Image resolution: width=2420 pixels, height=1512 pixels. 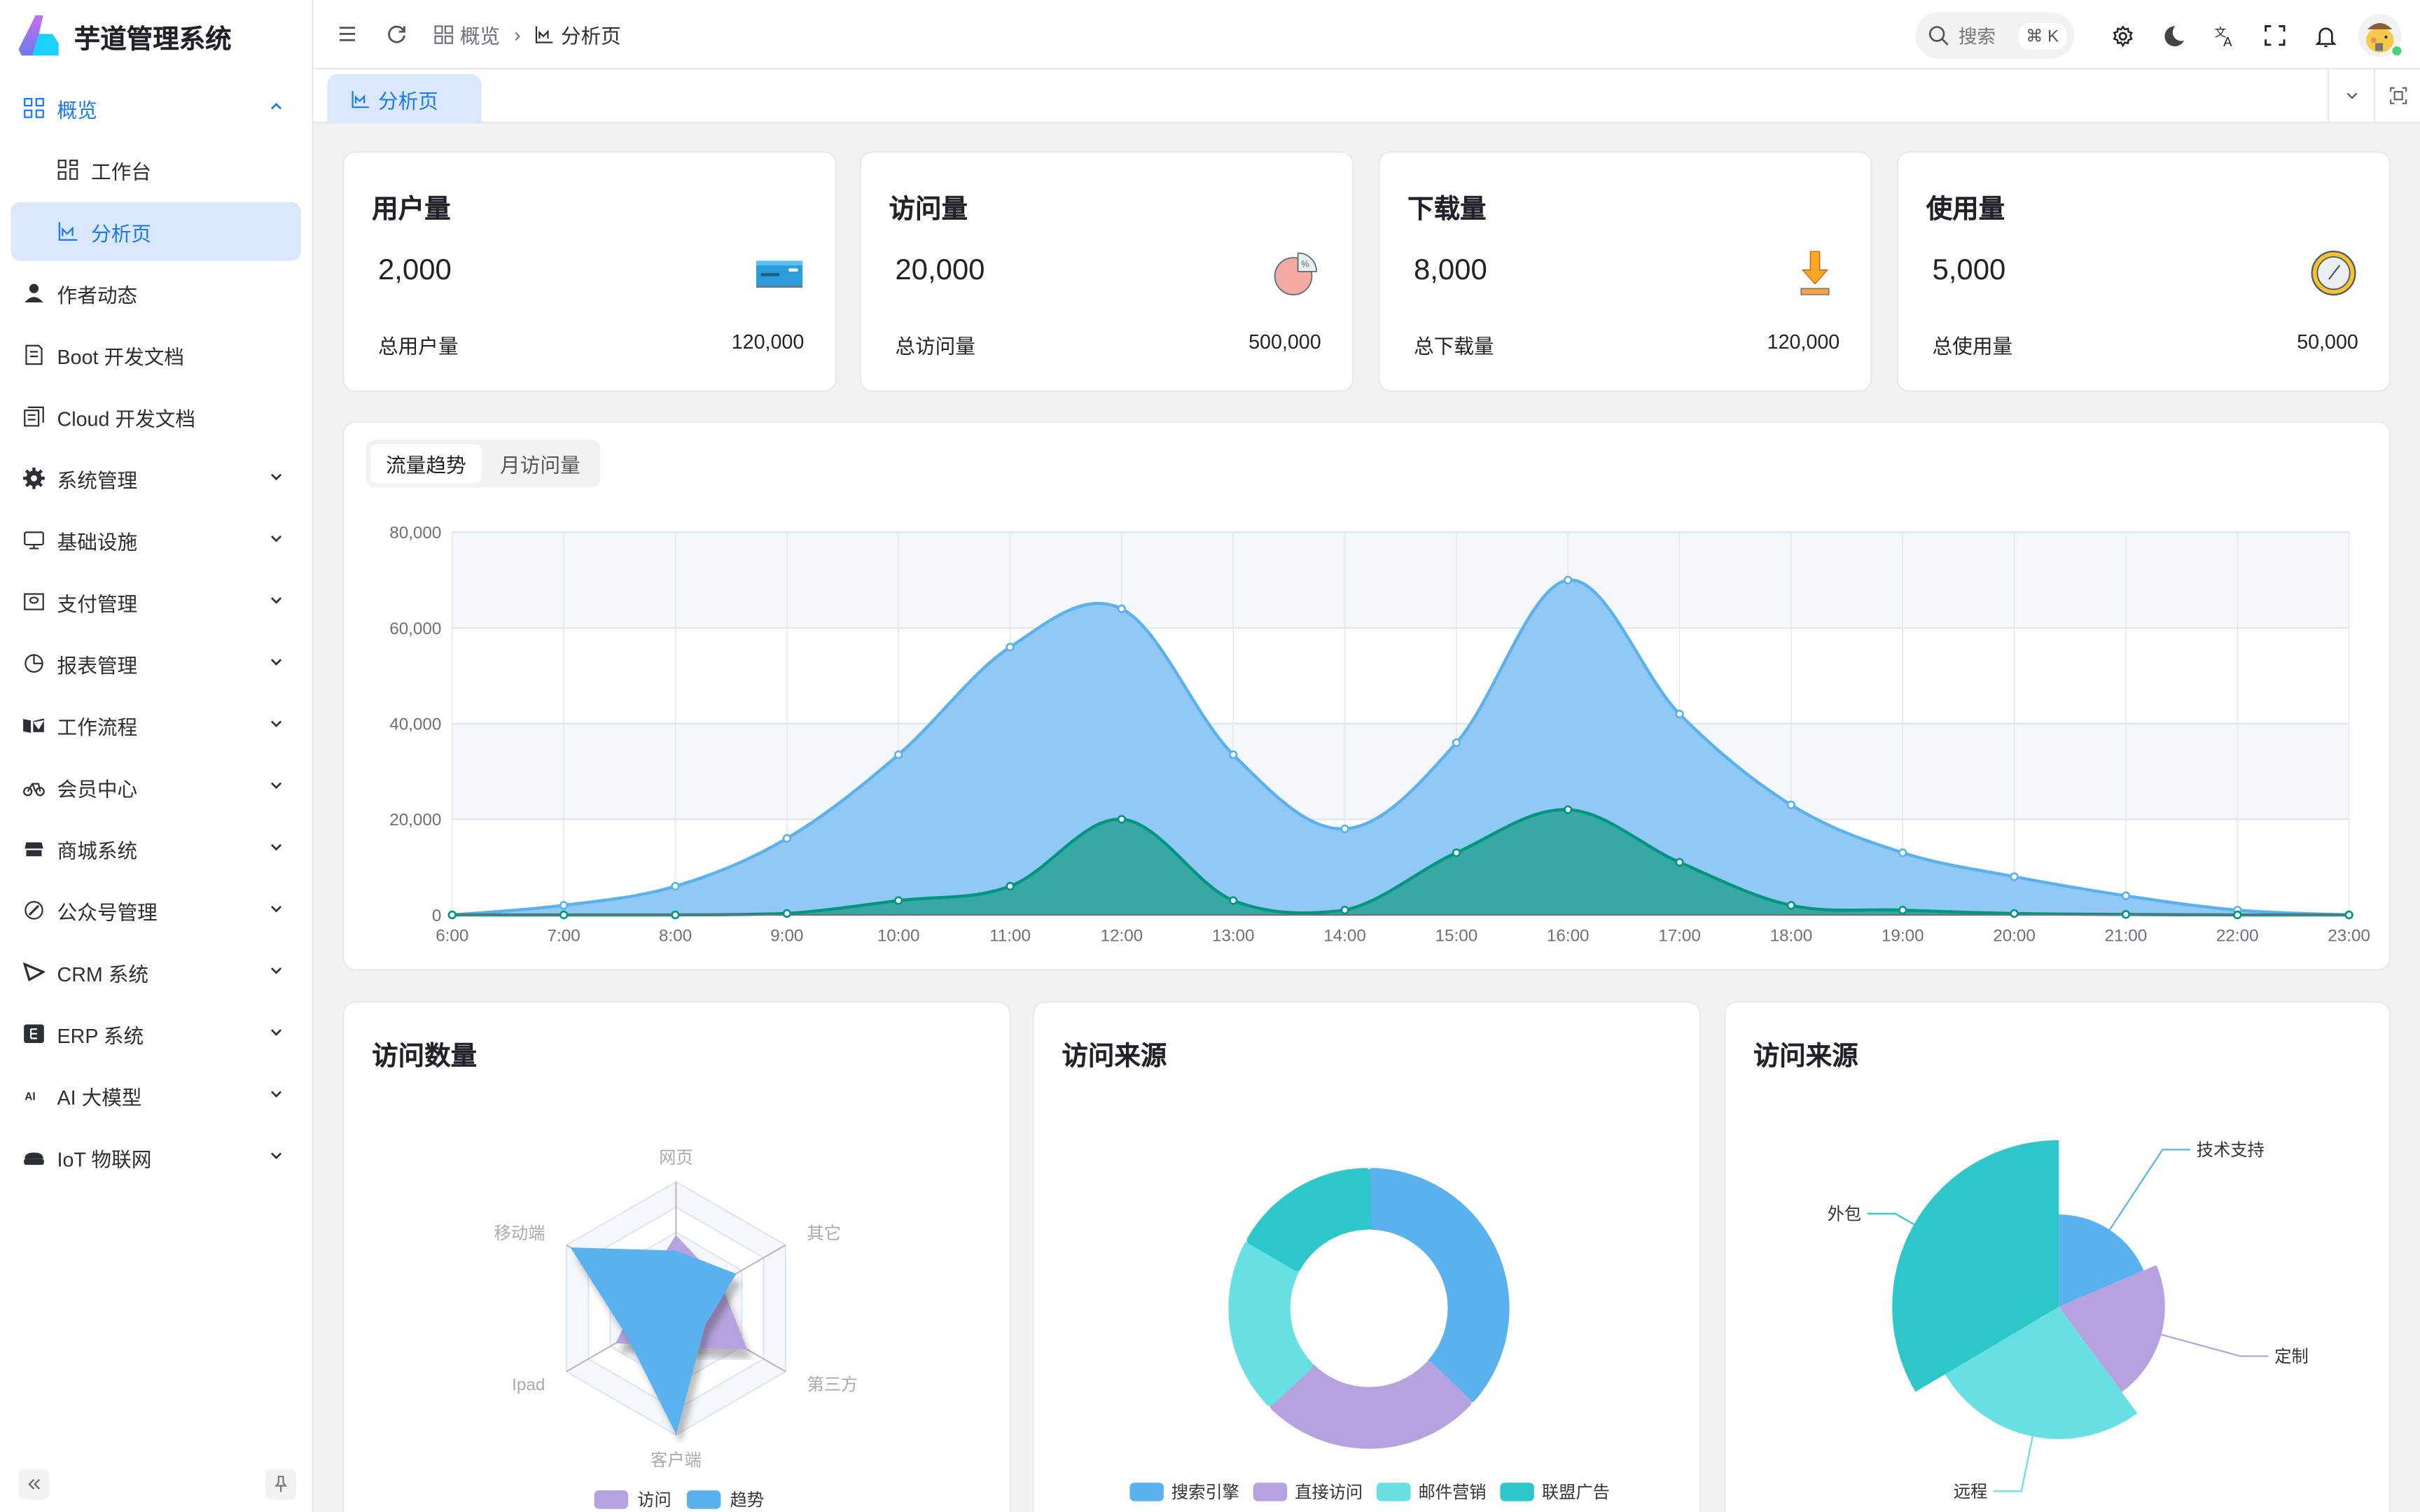 I want to click on sidebar-item-icon, so click(x=34, y=417).